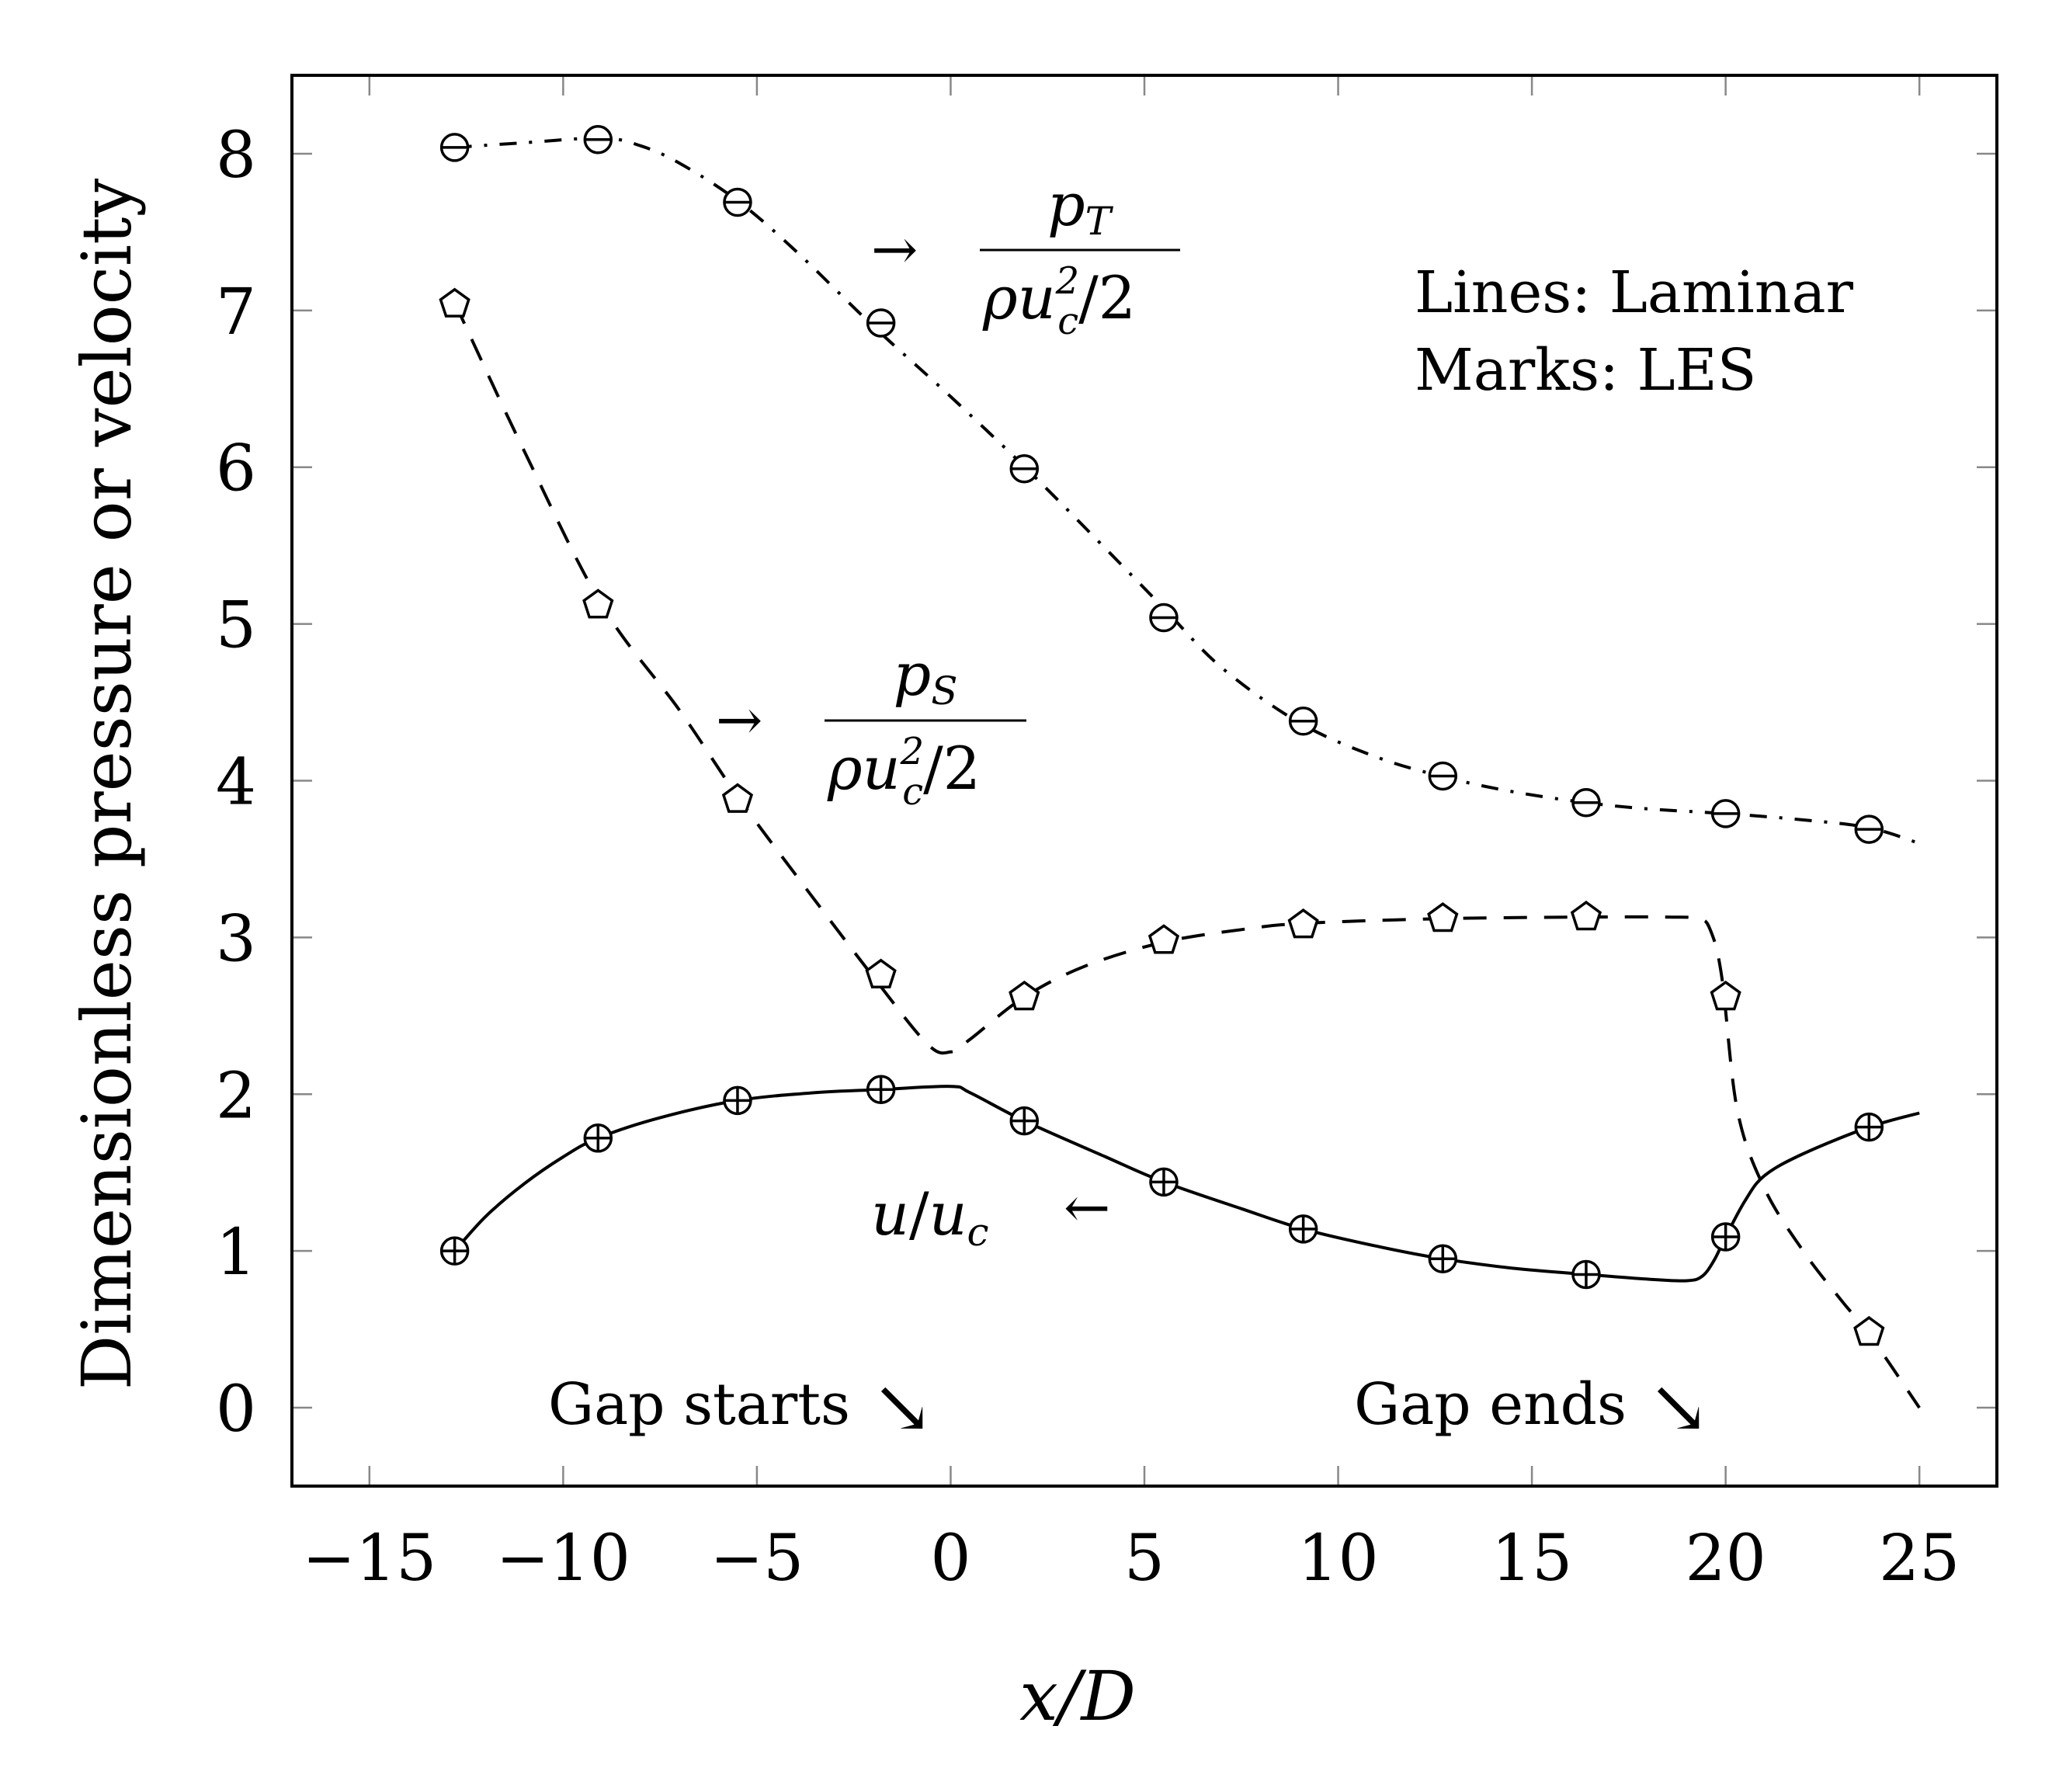 The height and width of the screenshot is (1792, 2059). What do you see at coordinates (1059, 301) in the screenshot?
I see `series-label-pT-denominator: ρu2 c/2` at bounding box center [1059, 301].